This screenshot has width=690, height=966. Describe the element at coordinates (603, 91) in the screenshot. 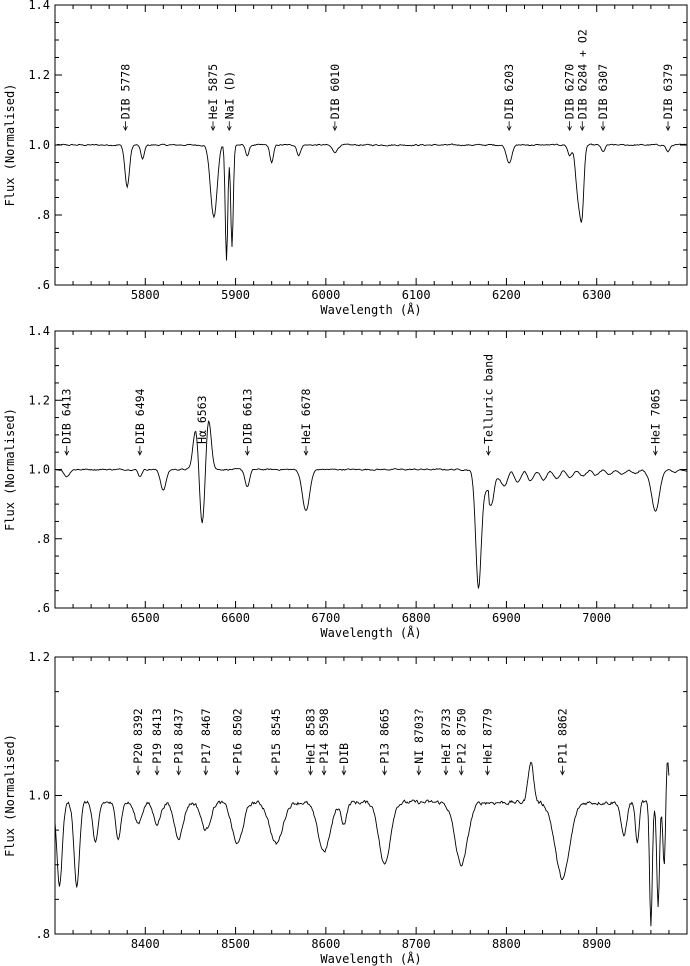

I see `annotation-label: DIB 6307` at that location.